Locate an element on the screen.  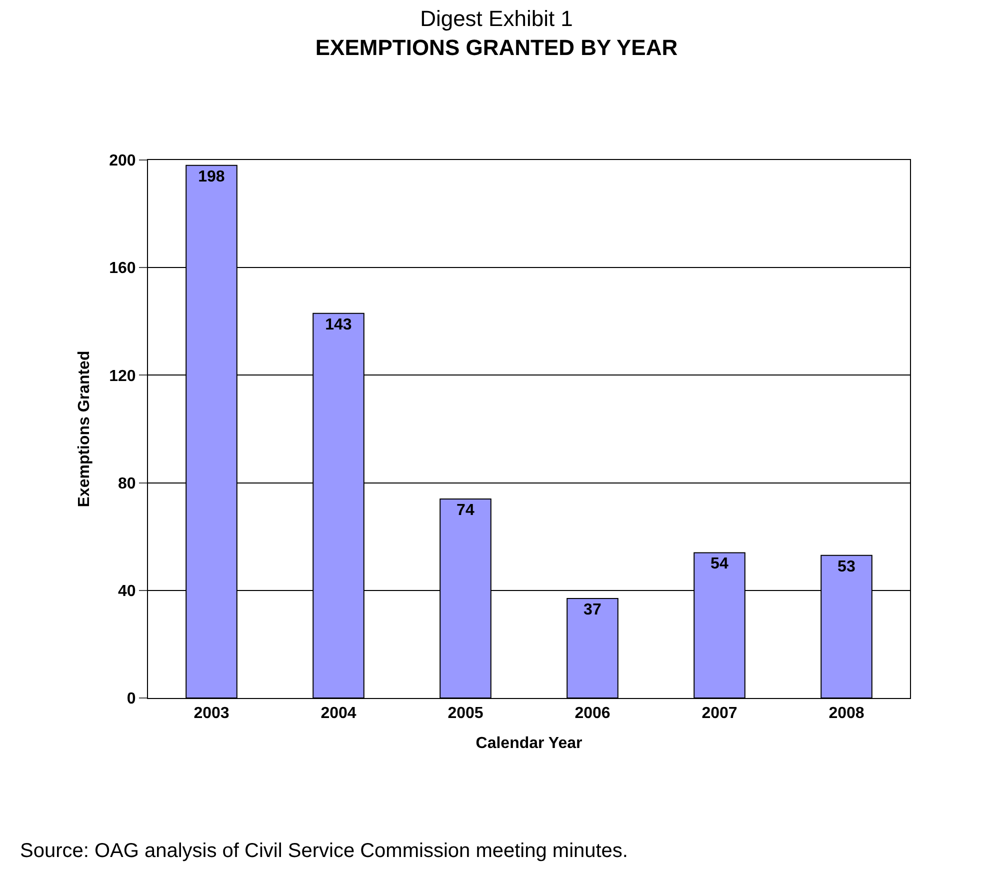
x-tick-label: 2008 is located at coordinates (846, 713).